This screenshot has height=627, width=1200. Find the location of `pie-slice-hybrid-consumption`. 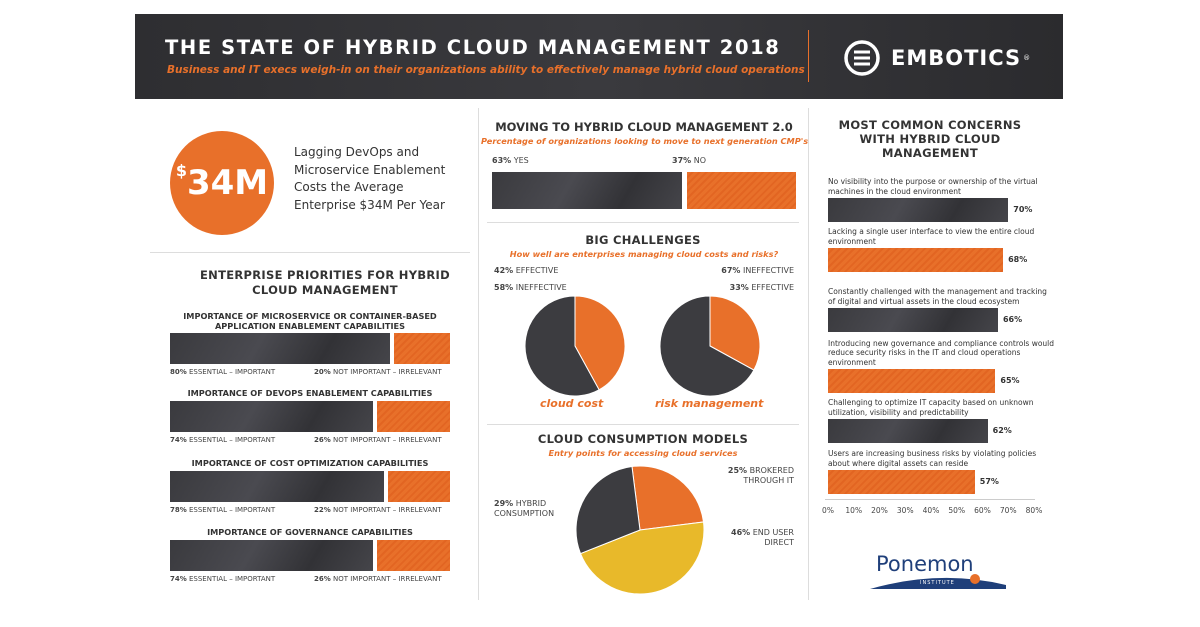

pie-slice-hybrid-consumption is located at coordinates (608, 510).